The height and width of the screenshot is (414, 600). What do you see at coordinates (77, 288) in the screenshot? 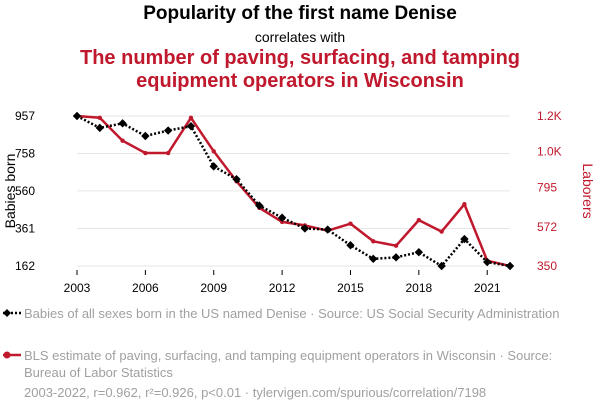
I see `x-tick-label: 2003` at bounding box center [77, 288].